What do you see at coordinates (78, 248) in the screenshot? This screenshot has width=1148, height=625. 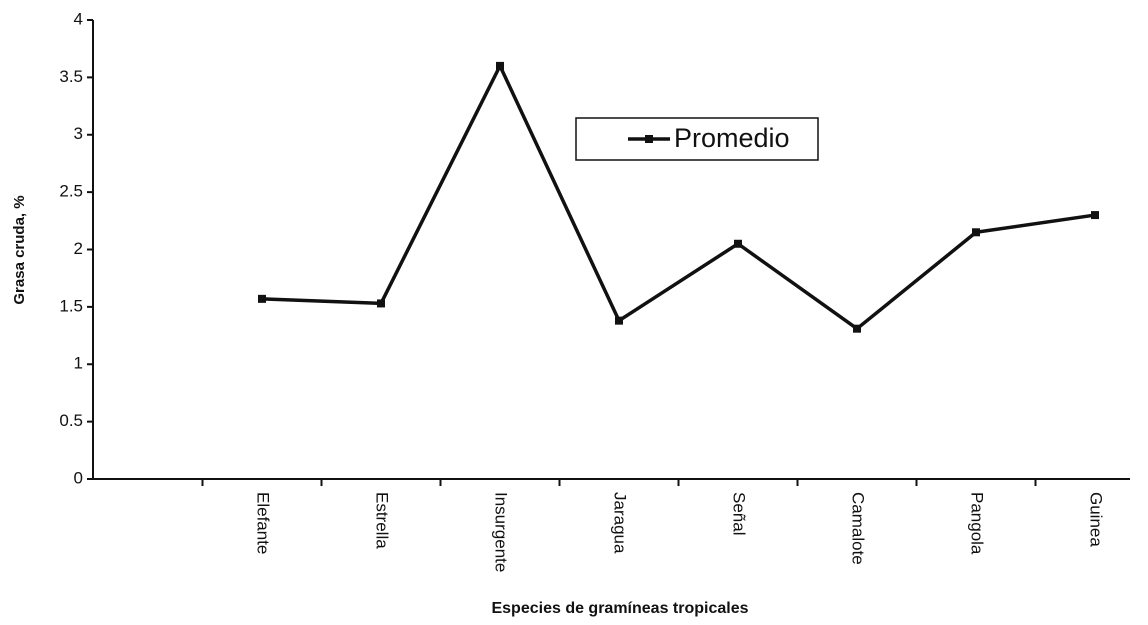 I see `y-tick-label: 2` at bounding box center [78, 248].